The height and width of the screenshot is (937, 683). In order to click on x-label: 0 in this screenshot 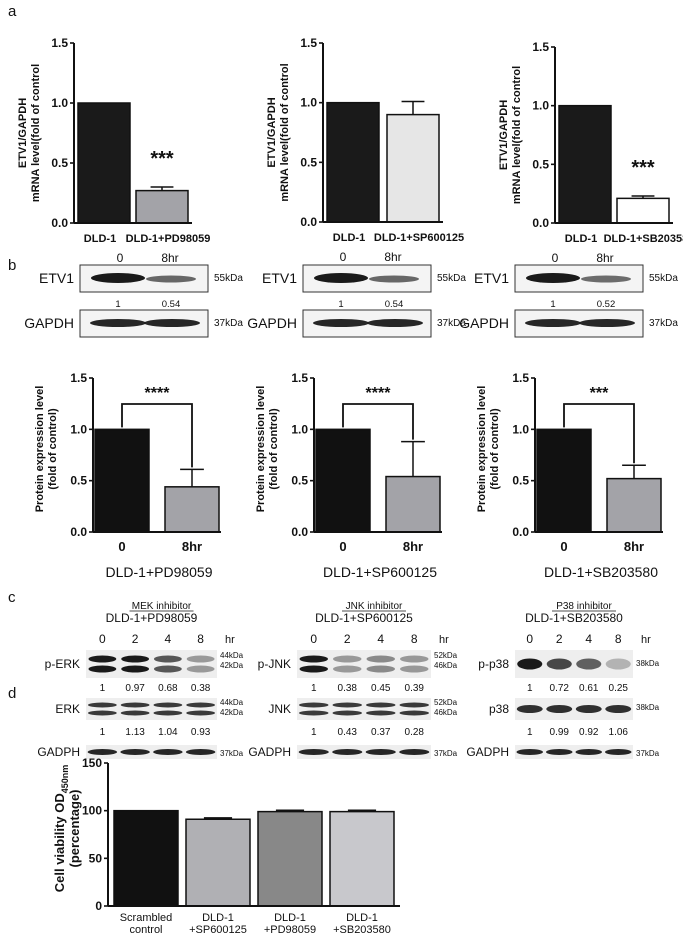, I will do `click(121, 546)`.